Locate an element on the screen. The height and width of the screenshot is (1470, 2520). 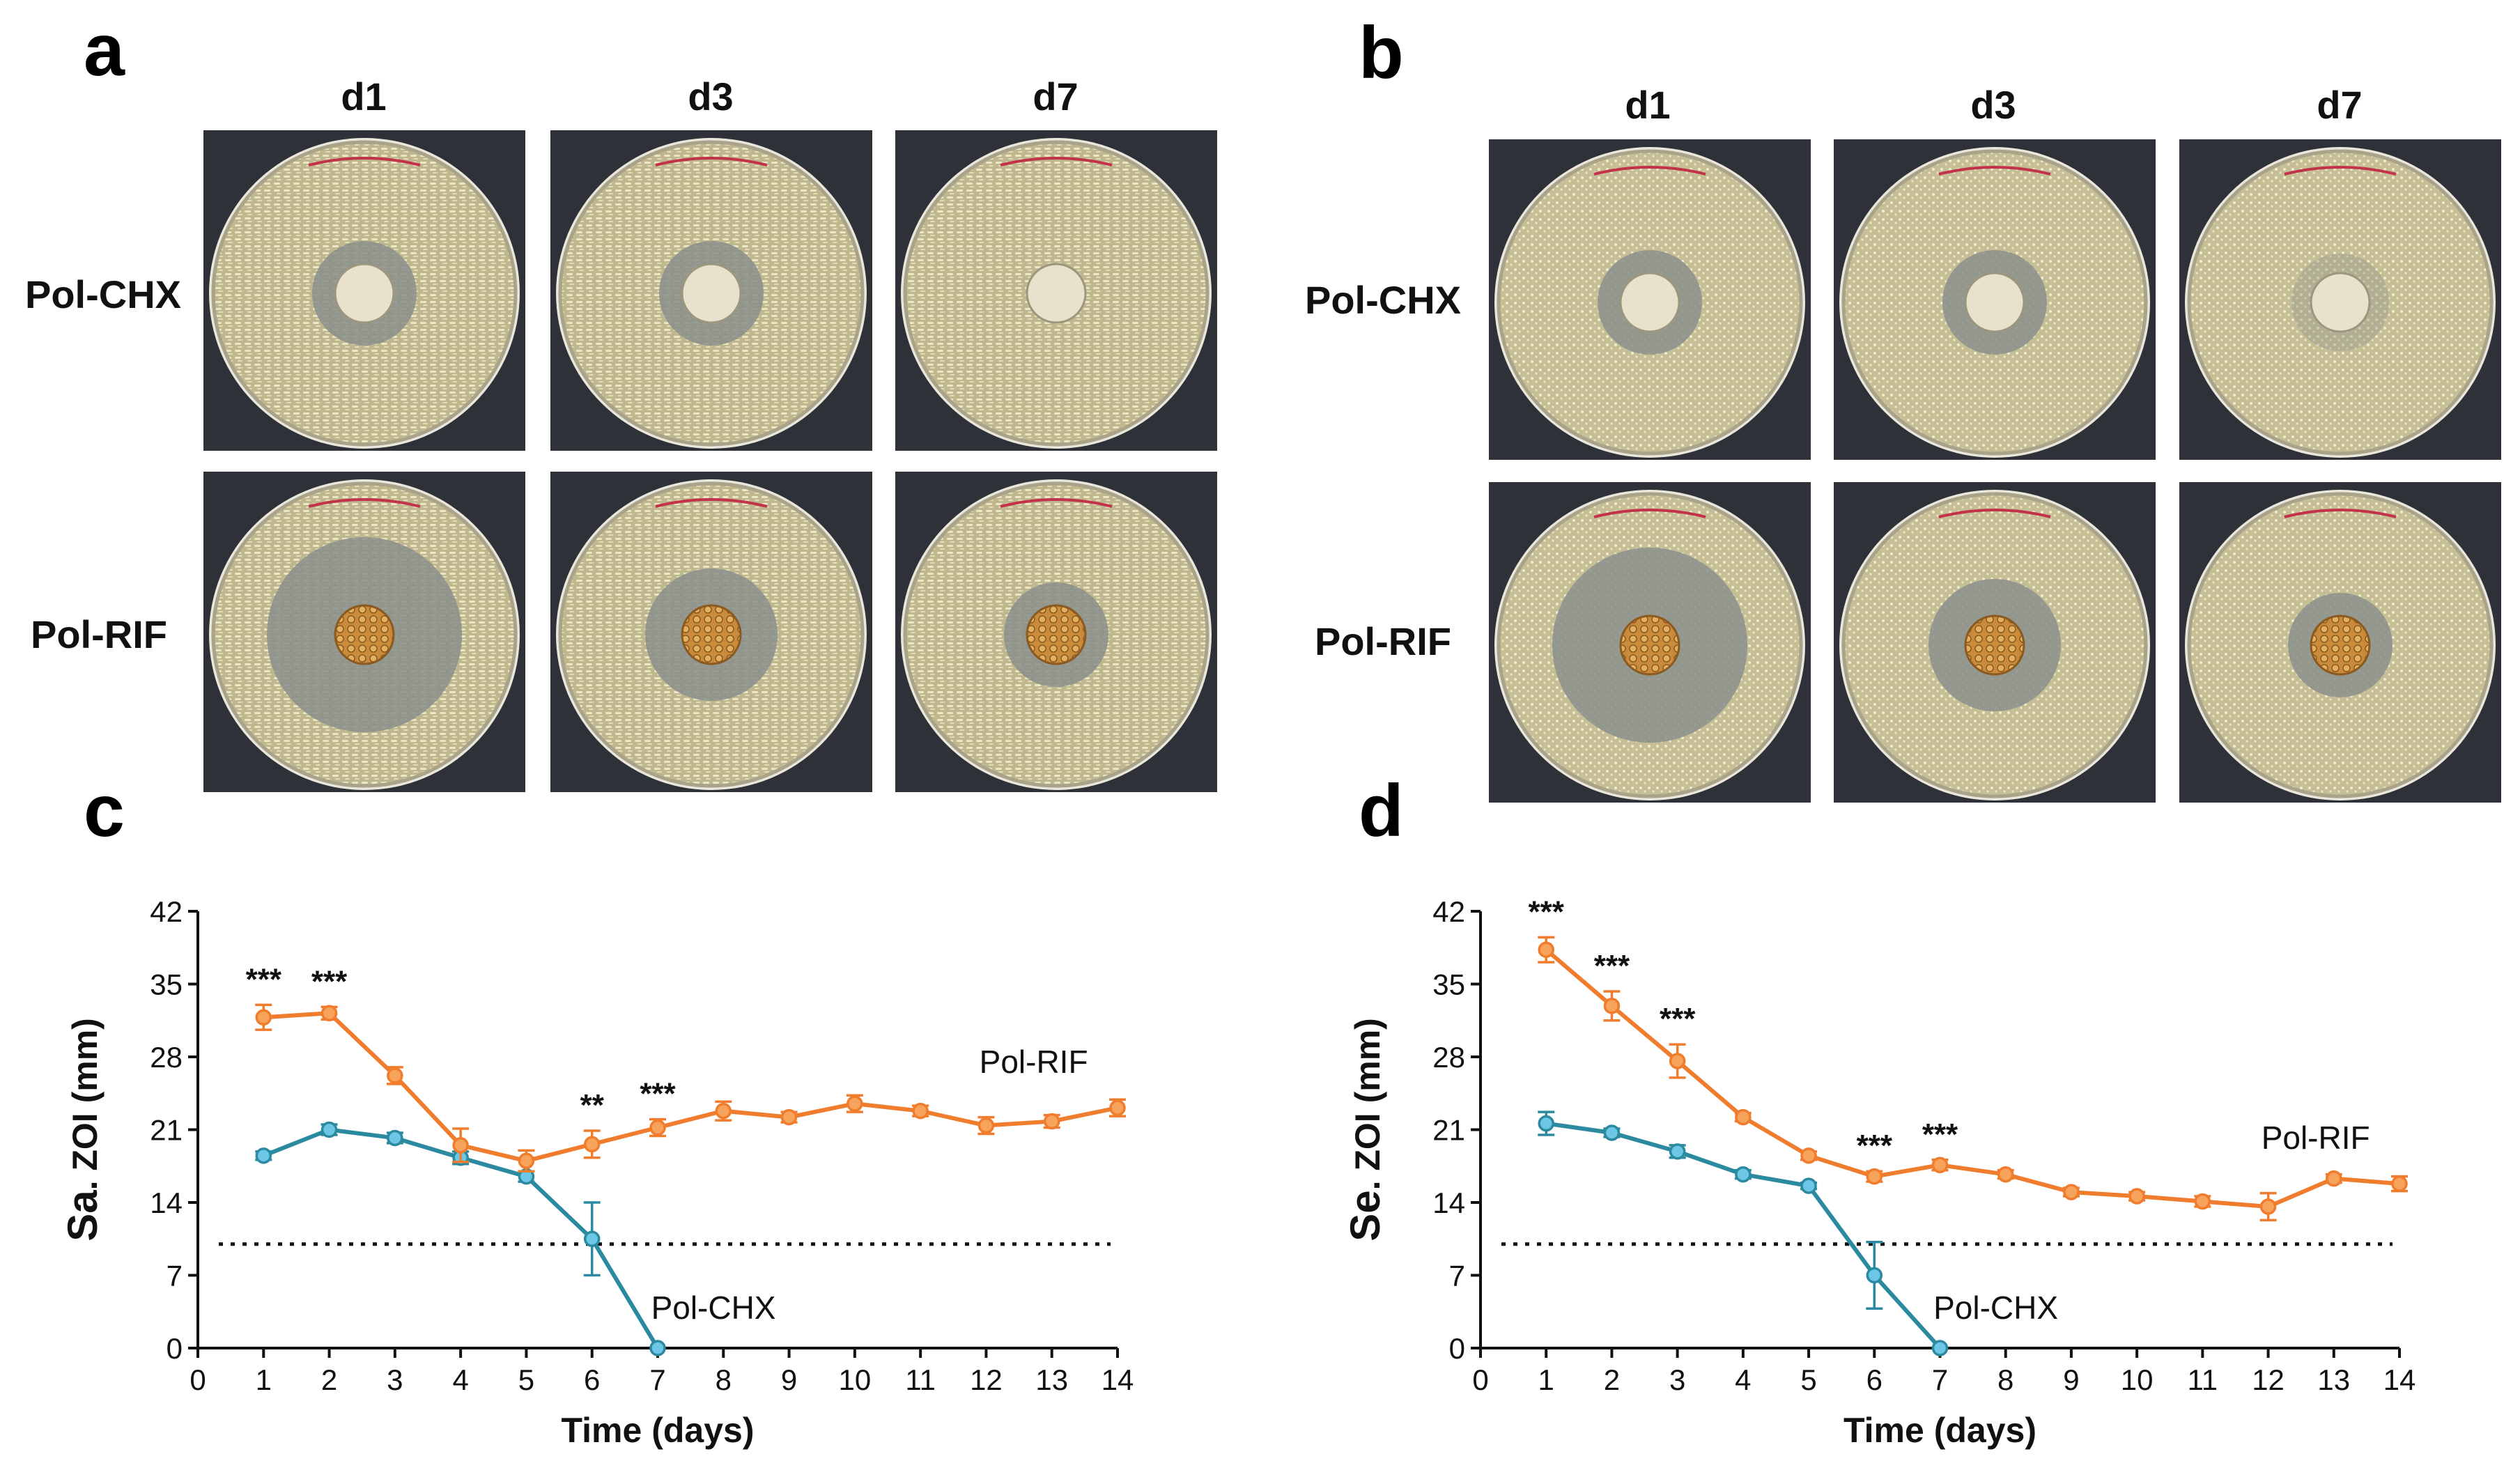
x-axis-title: Time (days) is located at coordinates (658, 1431).